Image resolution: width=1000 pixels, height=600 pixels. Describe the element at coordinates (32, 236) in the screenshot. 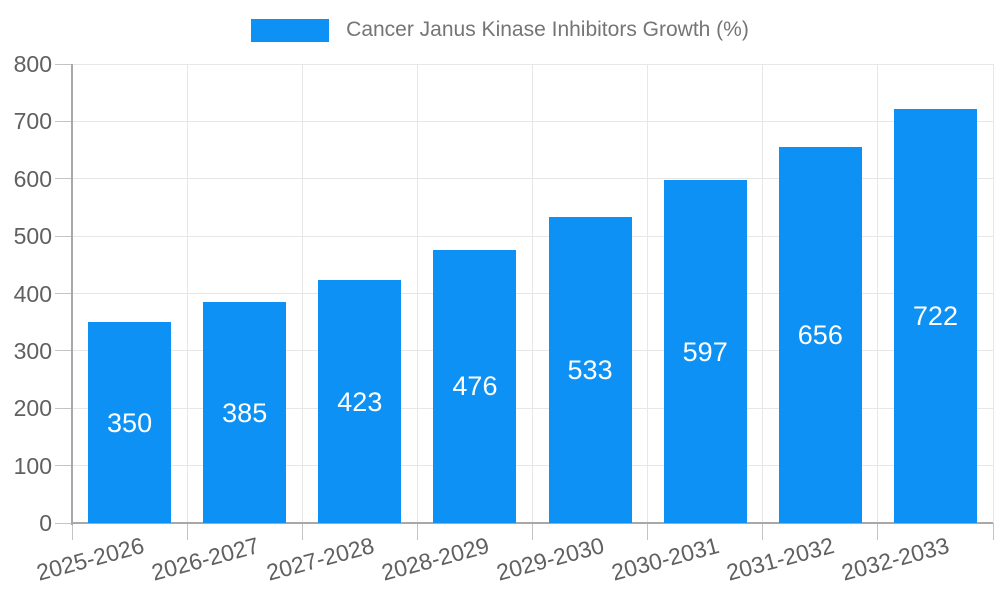

I see `y-tick-label: 500` at that location.